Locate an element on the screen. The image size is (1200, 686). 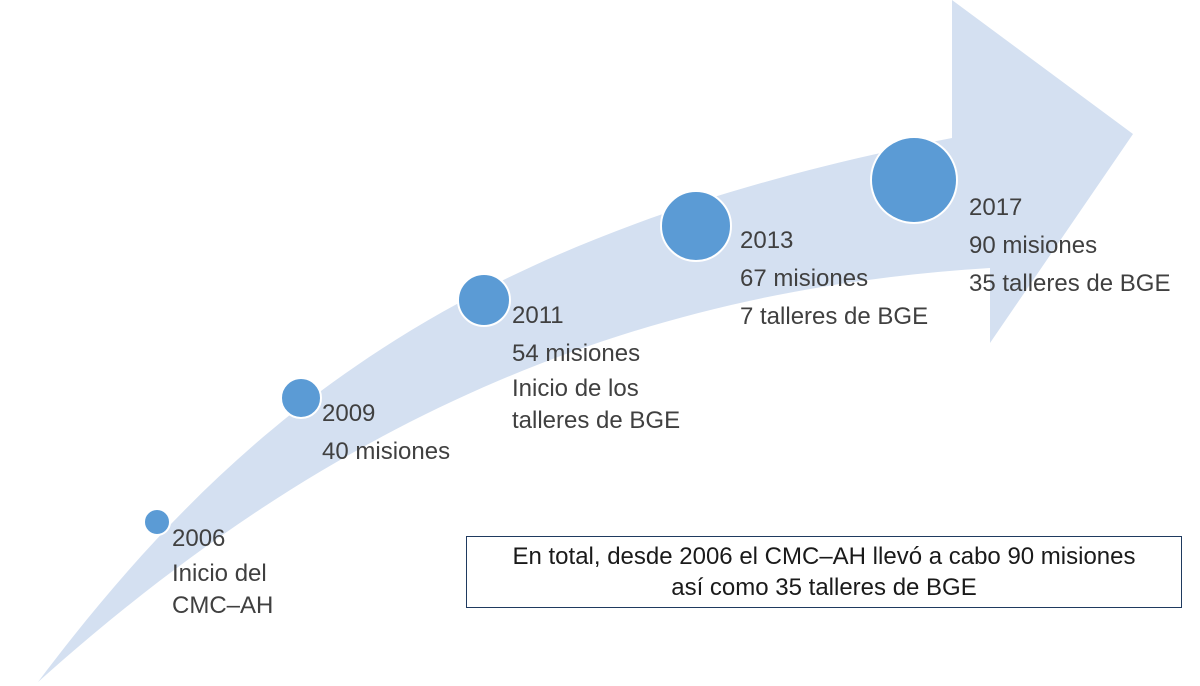
milestone-line: CMC–AH is located at coordinates (223, 605).